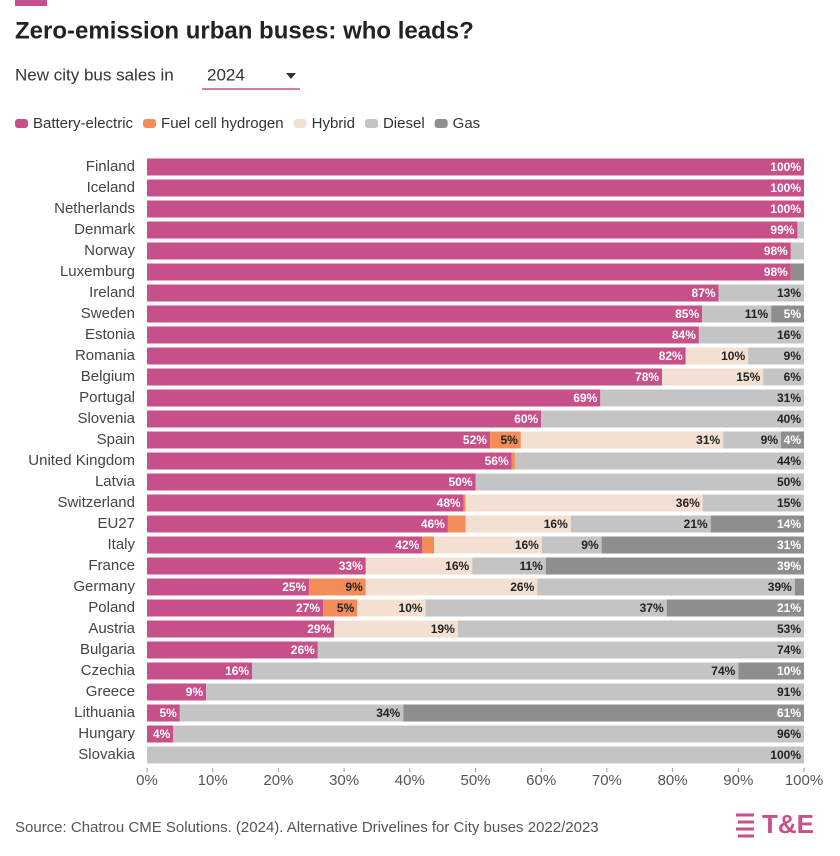  Describe the element at coordinates (585, 398) in the screenshot. I see `value-label: 69%` at that location.